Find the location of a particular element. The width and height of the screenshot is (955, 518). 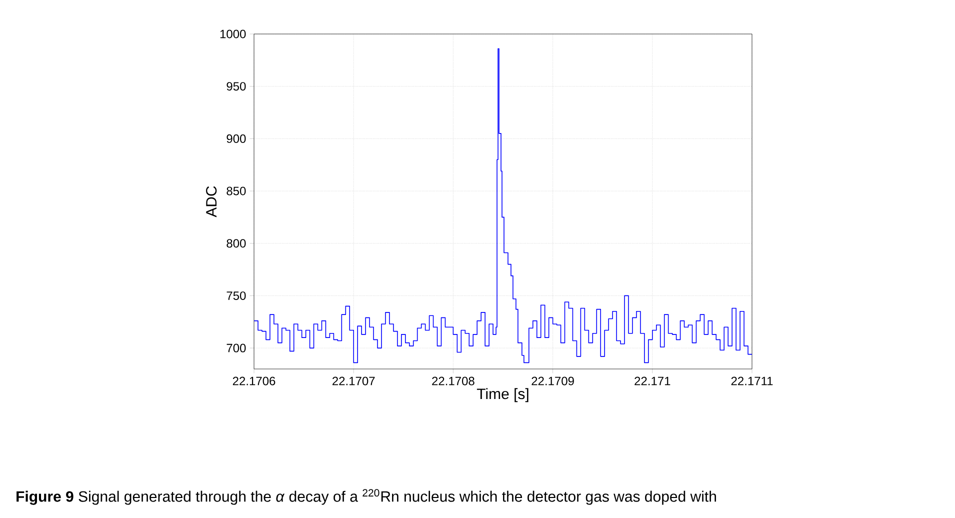

x-tick-label: 22.1706 is located at coordinates (254, 381).